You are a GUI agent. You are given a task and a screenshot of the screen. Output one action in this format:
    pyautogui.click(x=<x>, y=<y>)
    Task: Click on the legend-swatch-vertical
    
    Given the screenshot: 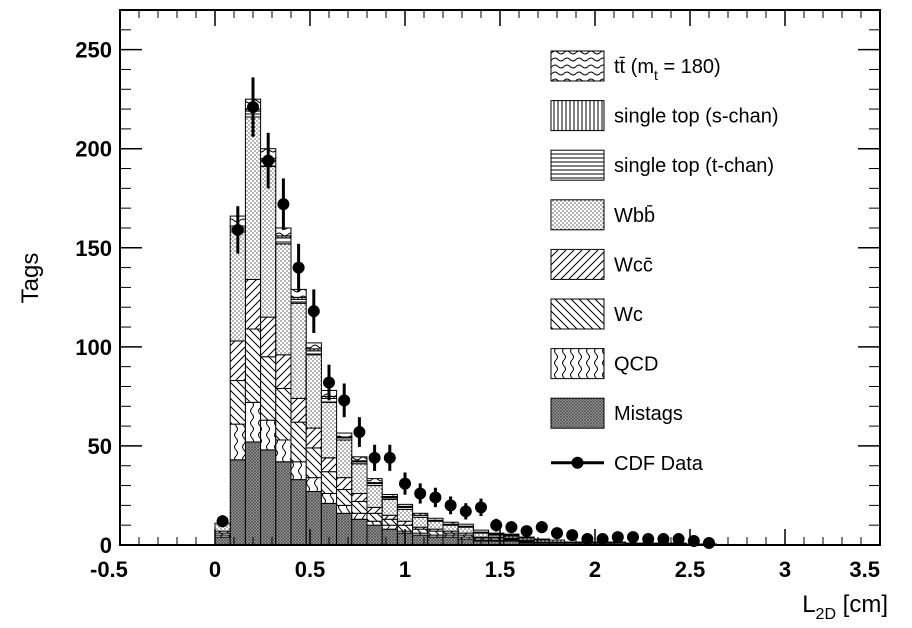 What is the action you would take?
    pyautogui.click(x=577, y=116)
    